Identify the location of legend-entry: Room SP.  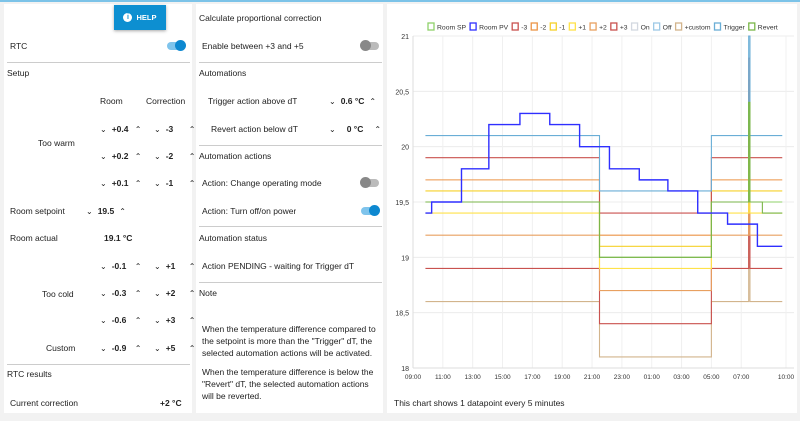
(452, 28).